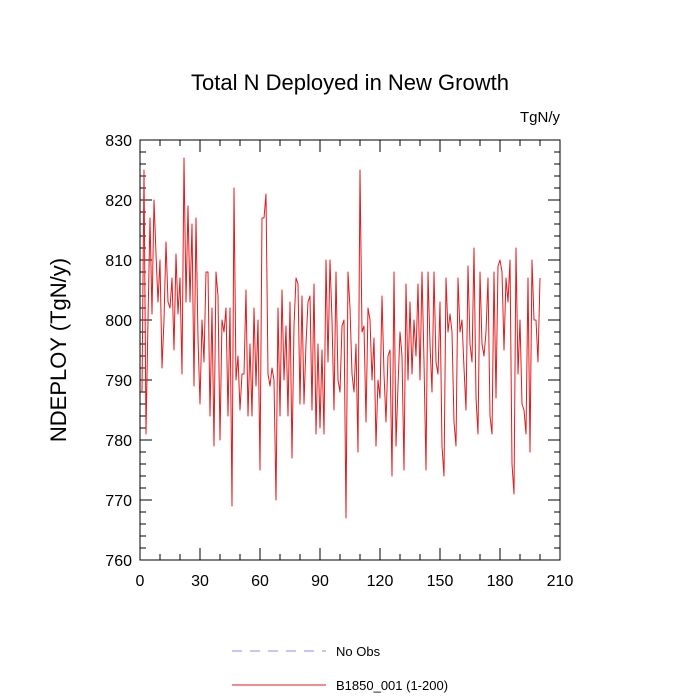  What do you see at coordinates (260, 581) in the screenshot?
I see `x-tick-label: 60` at bounding box center [260, 581].